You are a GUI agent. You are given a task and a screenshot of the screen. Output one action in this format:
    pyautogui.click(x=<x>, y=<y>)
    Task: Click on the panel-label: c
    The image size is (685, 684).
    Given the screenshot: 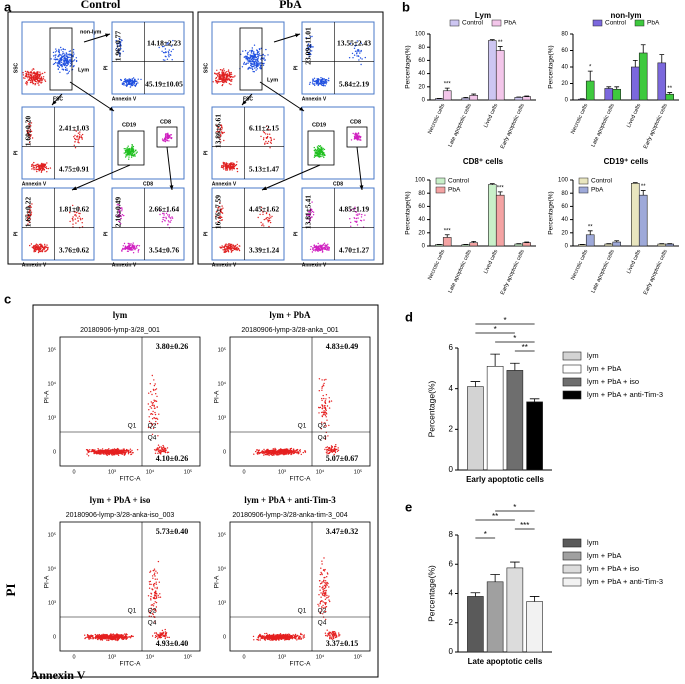 What is the action you would take?
    pyautogui.click(x=7, y=298)
    